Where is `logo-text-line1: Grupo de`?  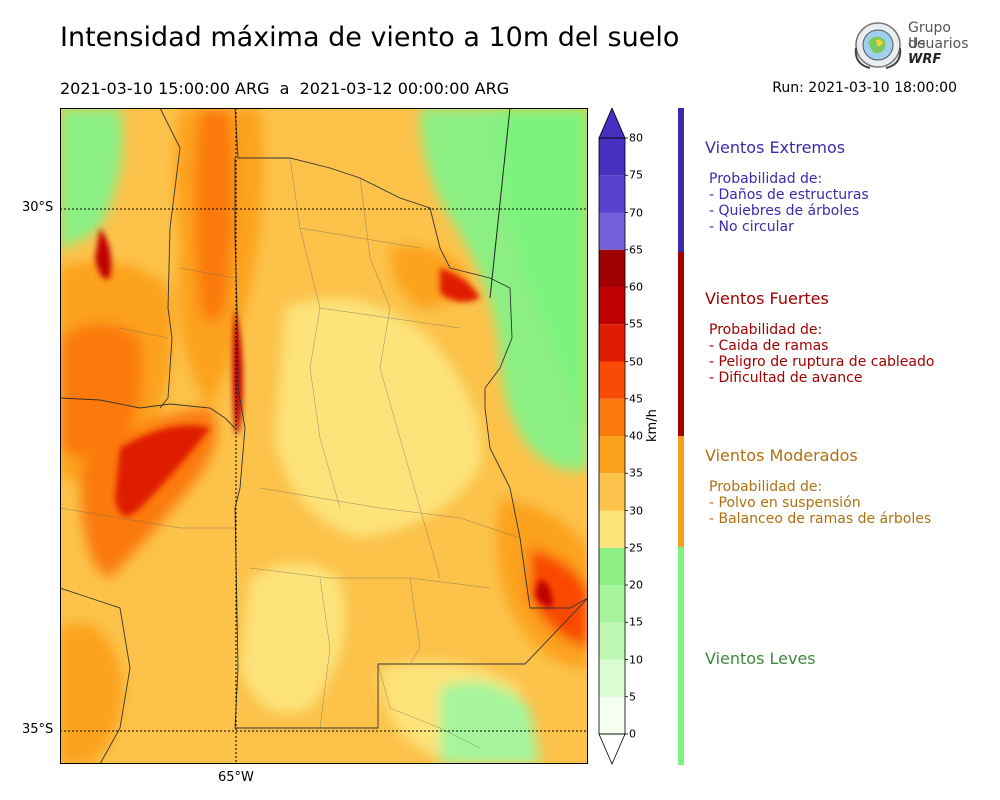
logo-text-line1: Grupo de is located at coordinates (929, 36).